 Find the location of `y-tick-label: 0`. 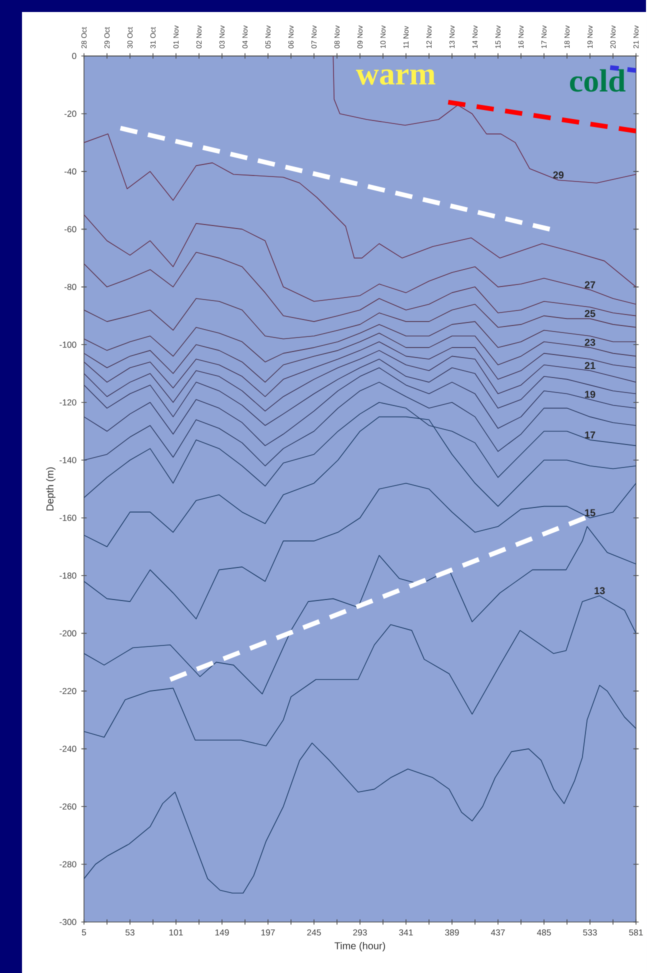

y-tick-label: 0 is located at coordinates (74, 56).